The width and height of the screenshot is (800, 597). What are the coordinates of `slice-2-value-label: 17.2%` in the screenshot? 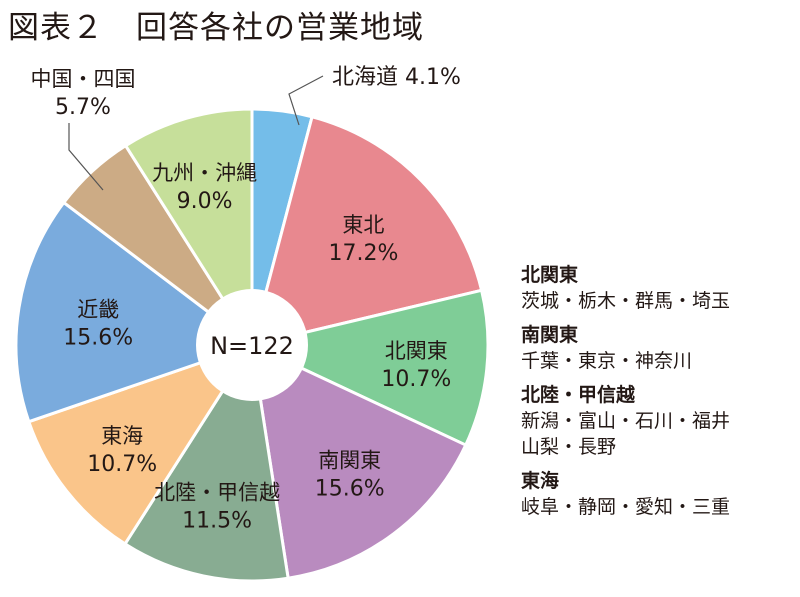 It's located at (363, 253).